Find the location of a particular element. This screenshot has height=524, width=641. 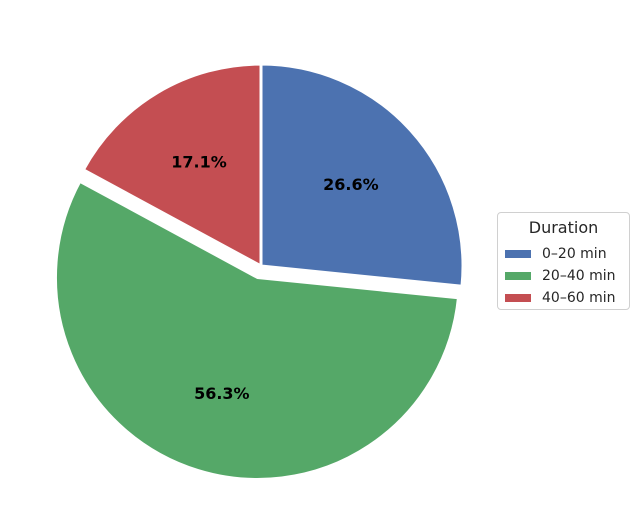

legend: Duration 0–20 min 20–40 min 40–60 min is located at coordinates (563, 261).